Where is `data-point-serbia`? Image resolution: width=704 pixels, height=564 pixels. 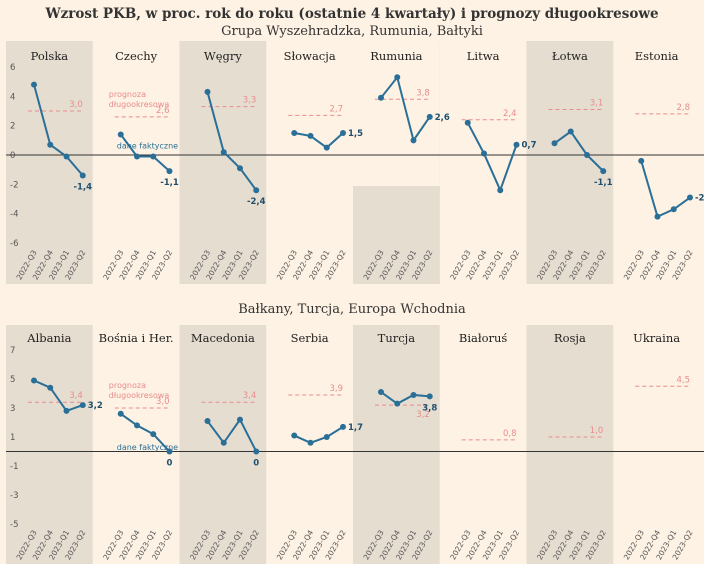 data-point-serbia is located at coordinates (343, 426).